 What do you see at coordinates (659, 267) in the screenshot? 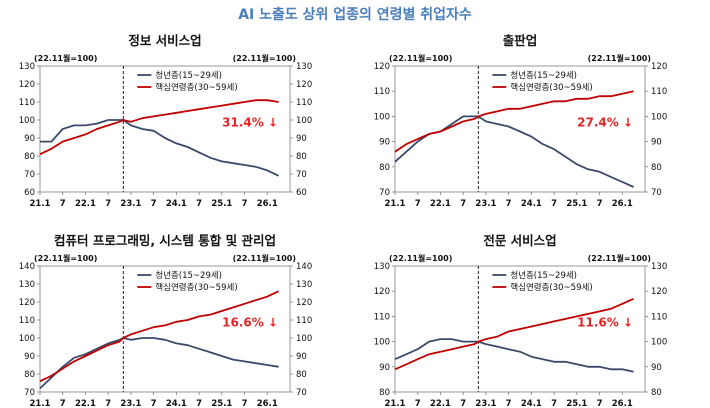
I see `y-tick-label-right: 130` at bounding box center [659, 267].